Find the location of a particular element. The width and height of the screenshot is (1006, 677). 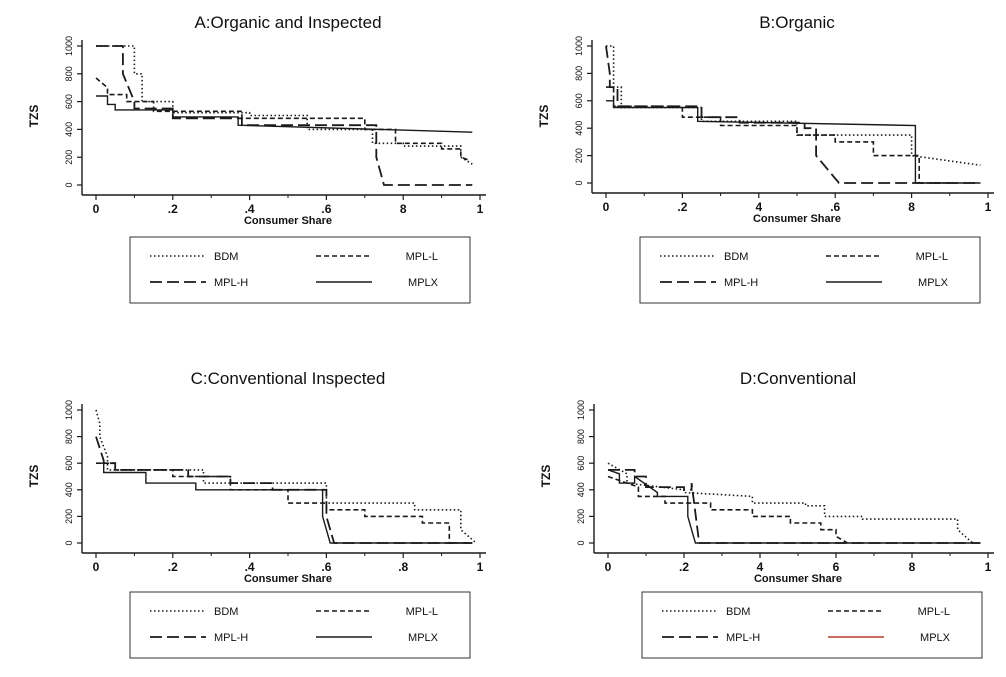

x-tick-label: .8 is located at coordinates (403, 567).